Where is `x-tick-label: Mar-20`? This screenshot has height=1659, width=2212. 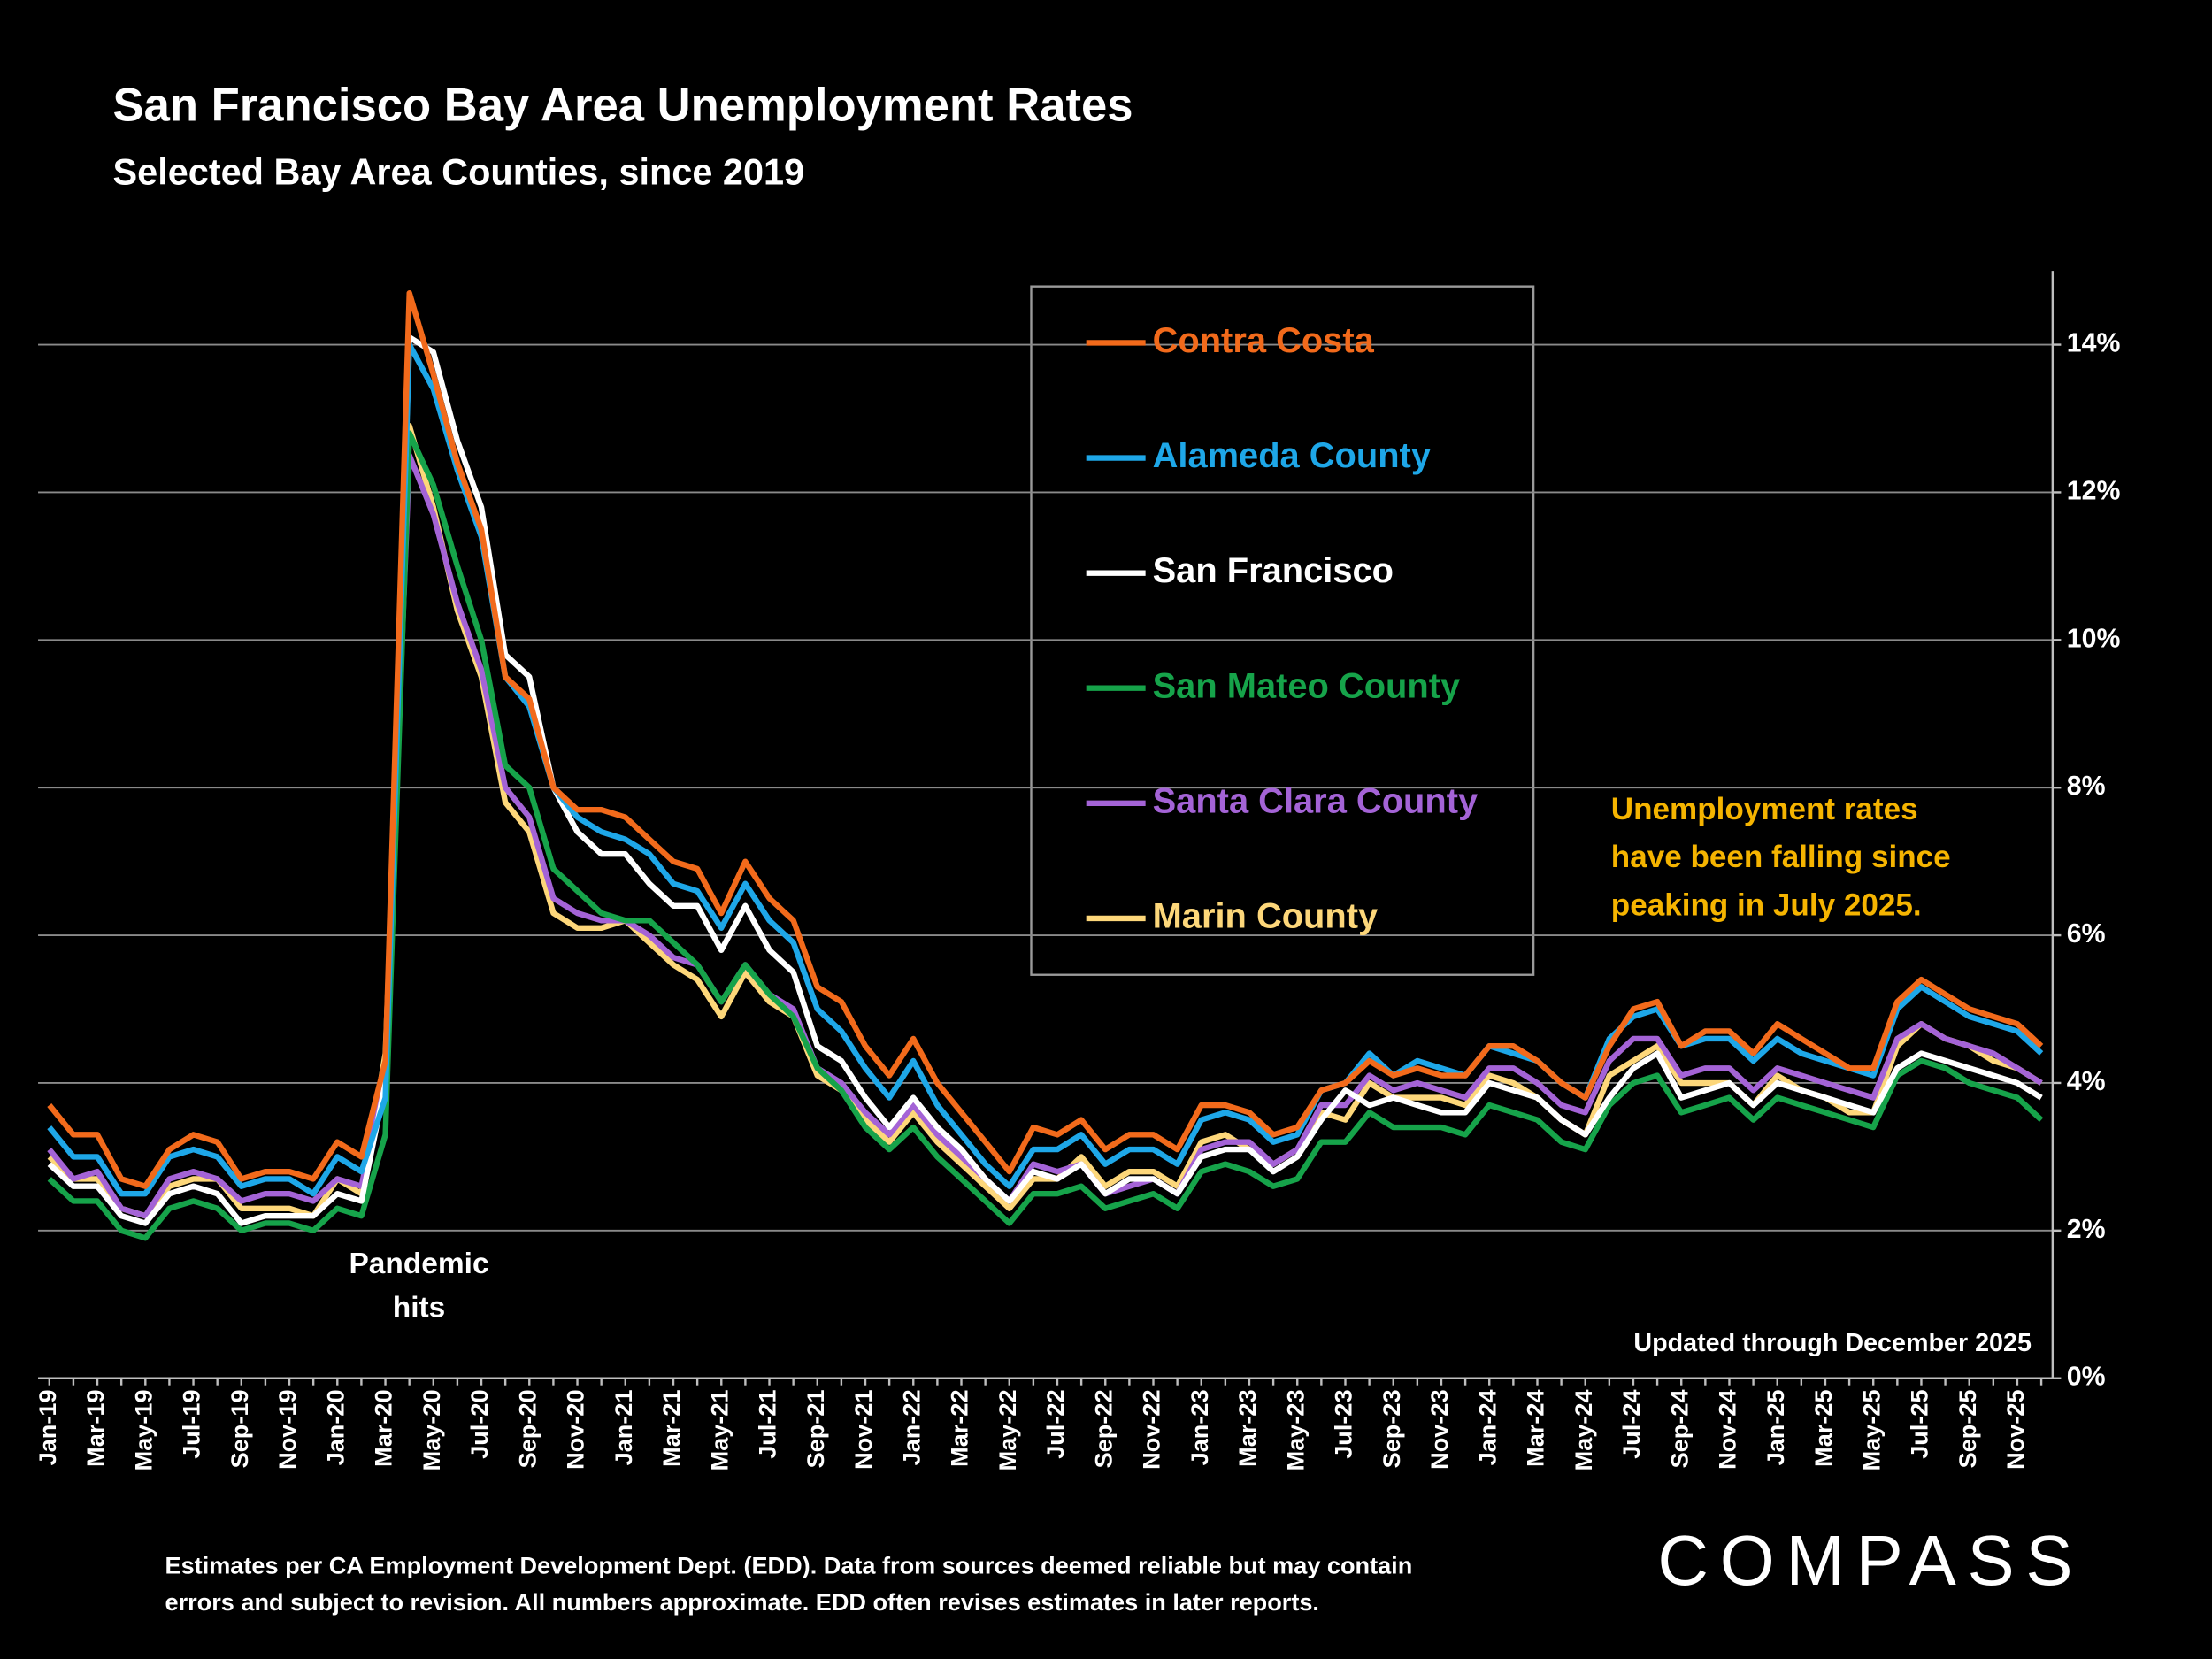
x-tick-label: Mar-20 is located at coordinates (383, 1427).